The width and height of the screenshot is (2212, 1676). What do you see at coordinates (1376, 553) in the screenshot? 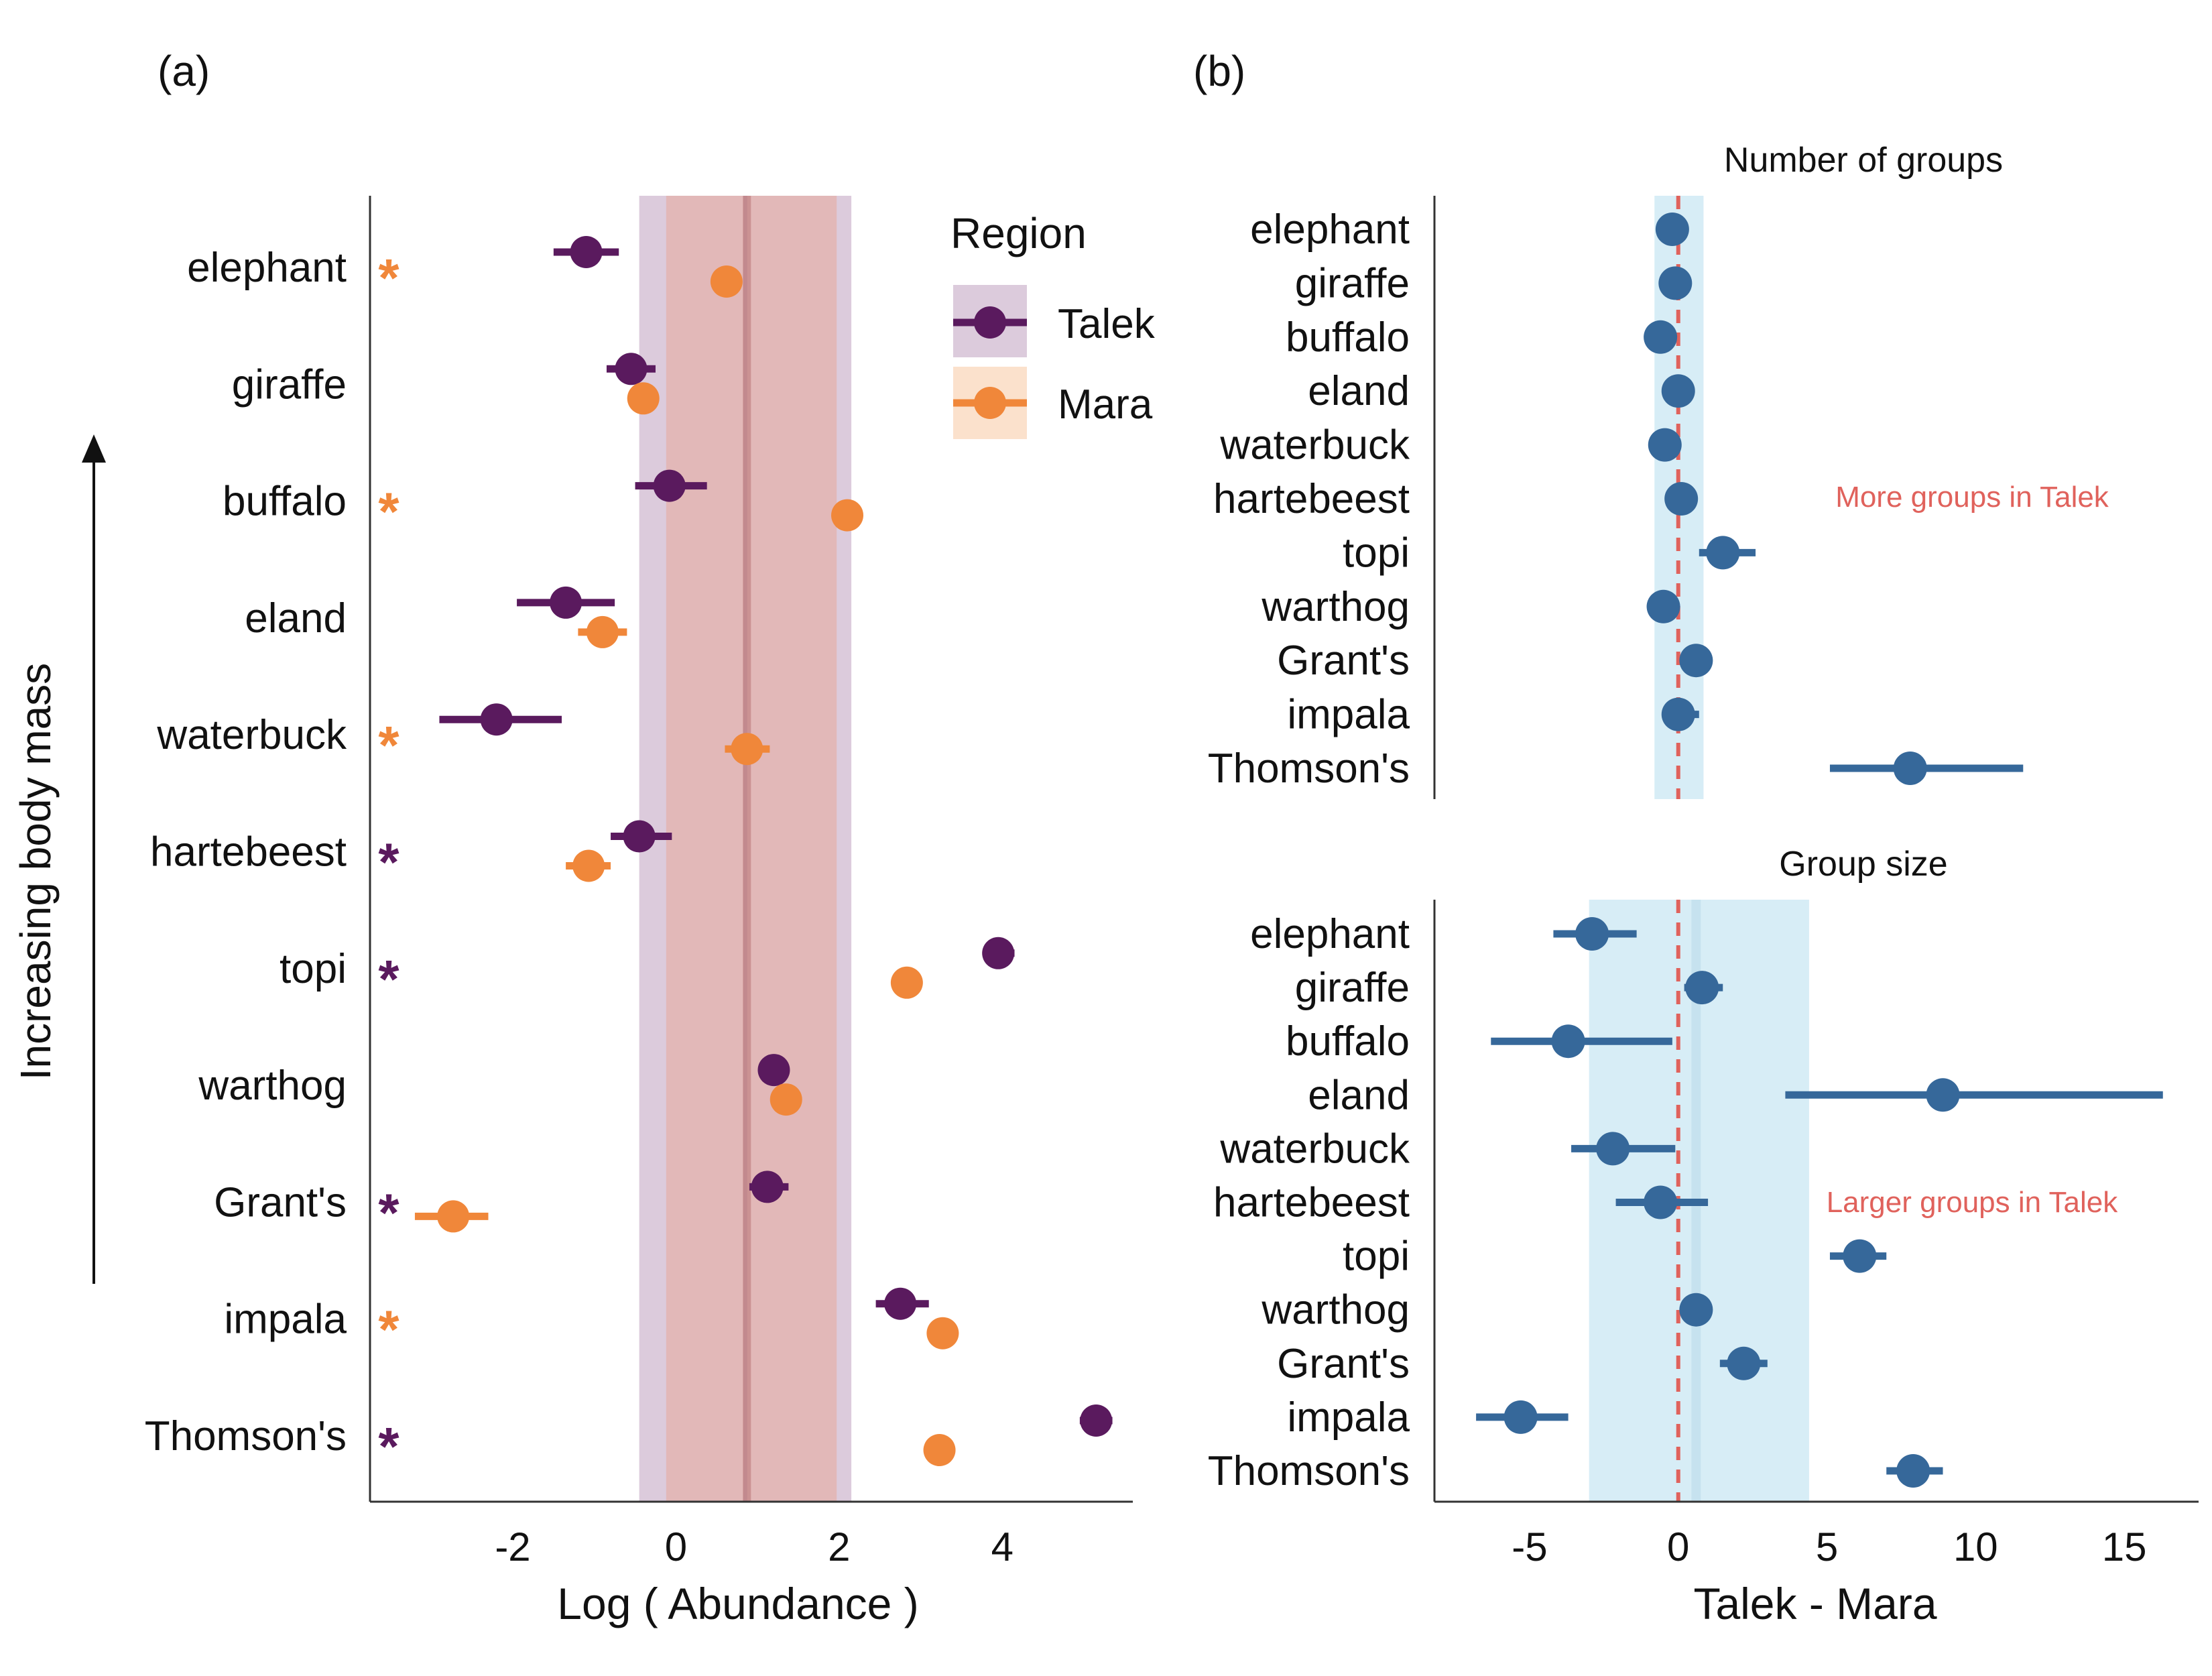
I see `groups-category-label: topi` at bounding box center [1376, 553].